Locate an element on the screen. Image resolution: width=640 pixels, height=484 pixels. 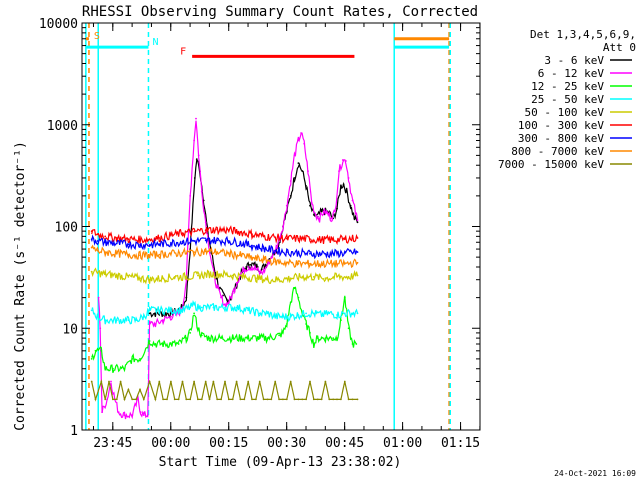
y-tick-label: 1 is located at coordinates (74, 431).